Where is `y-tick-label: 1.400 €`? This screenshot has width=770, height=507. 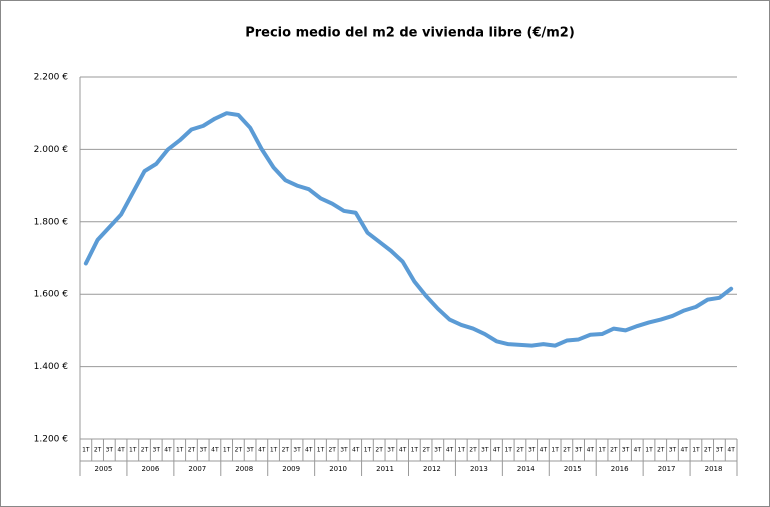 y-tick-label: 1.400 € is located at coordinates (51, 367).